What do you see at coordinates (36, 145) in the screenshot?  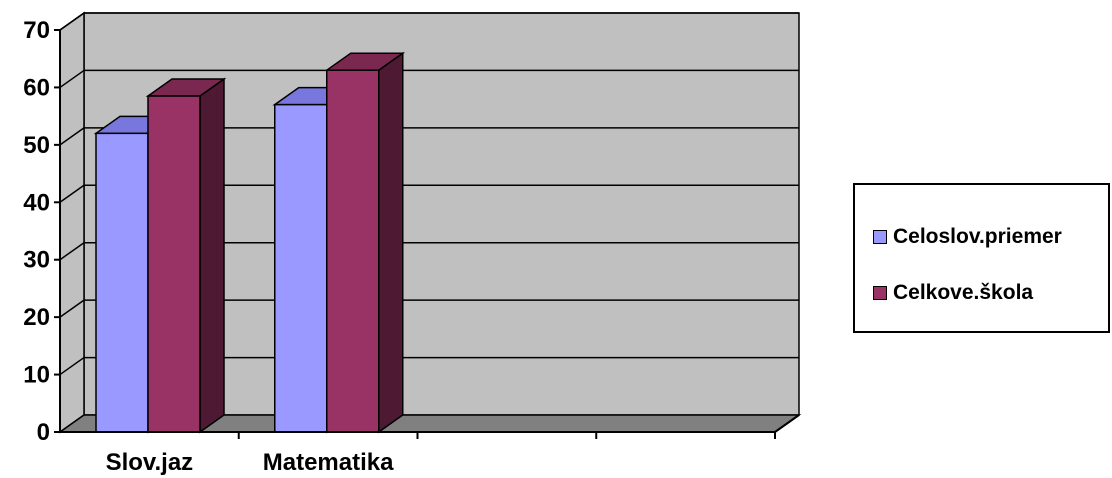 I see `y-tick-label: 50` at bounding box center [36, 145].